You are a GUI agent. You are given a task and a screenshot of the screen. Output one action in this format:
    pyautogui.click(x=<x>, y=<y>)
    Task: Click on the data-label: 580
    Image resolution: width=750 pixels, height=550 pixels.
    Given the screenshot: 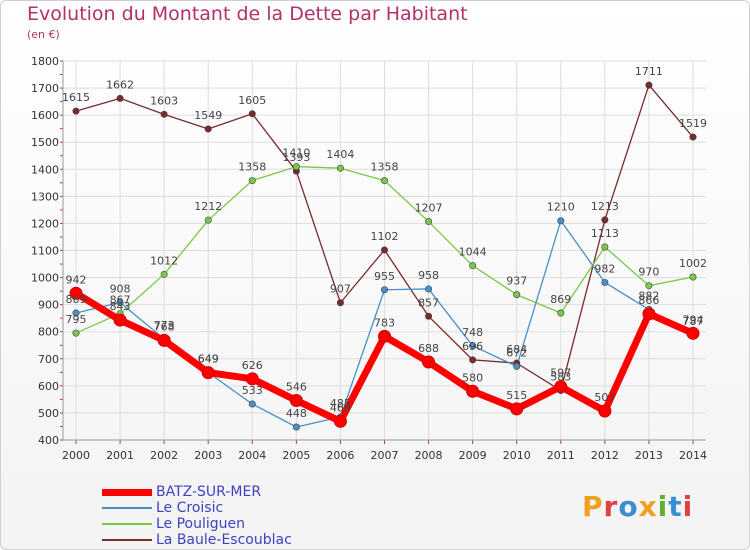 What is the action you would take?
    pyautogui.click(x=472, y=377)
    